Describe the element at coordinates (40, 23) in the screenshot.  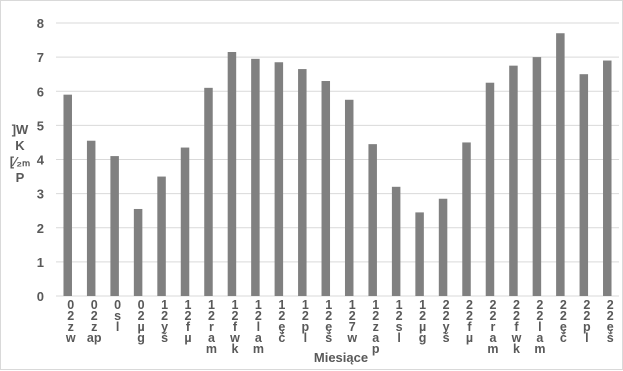
I see `y-tick-label: 8` at that location.